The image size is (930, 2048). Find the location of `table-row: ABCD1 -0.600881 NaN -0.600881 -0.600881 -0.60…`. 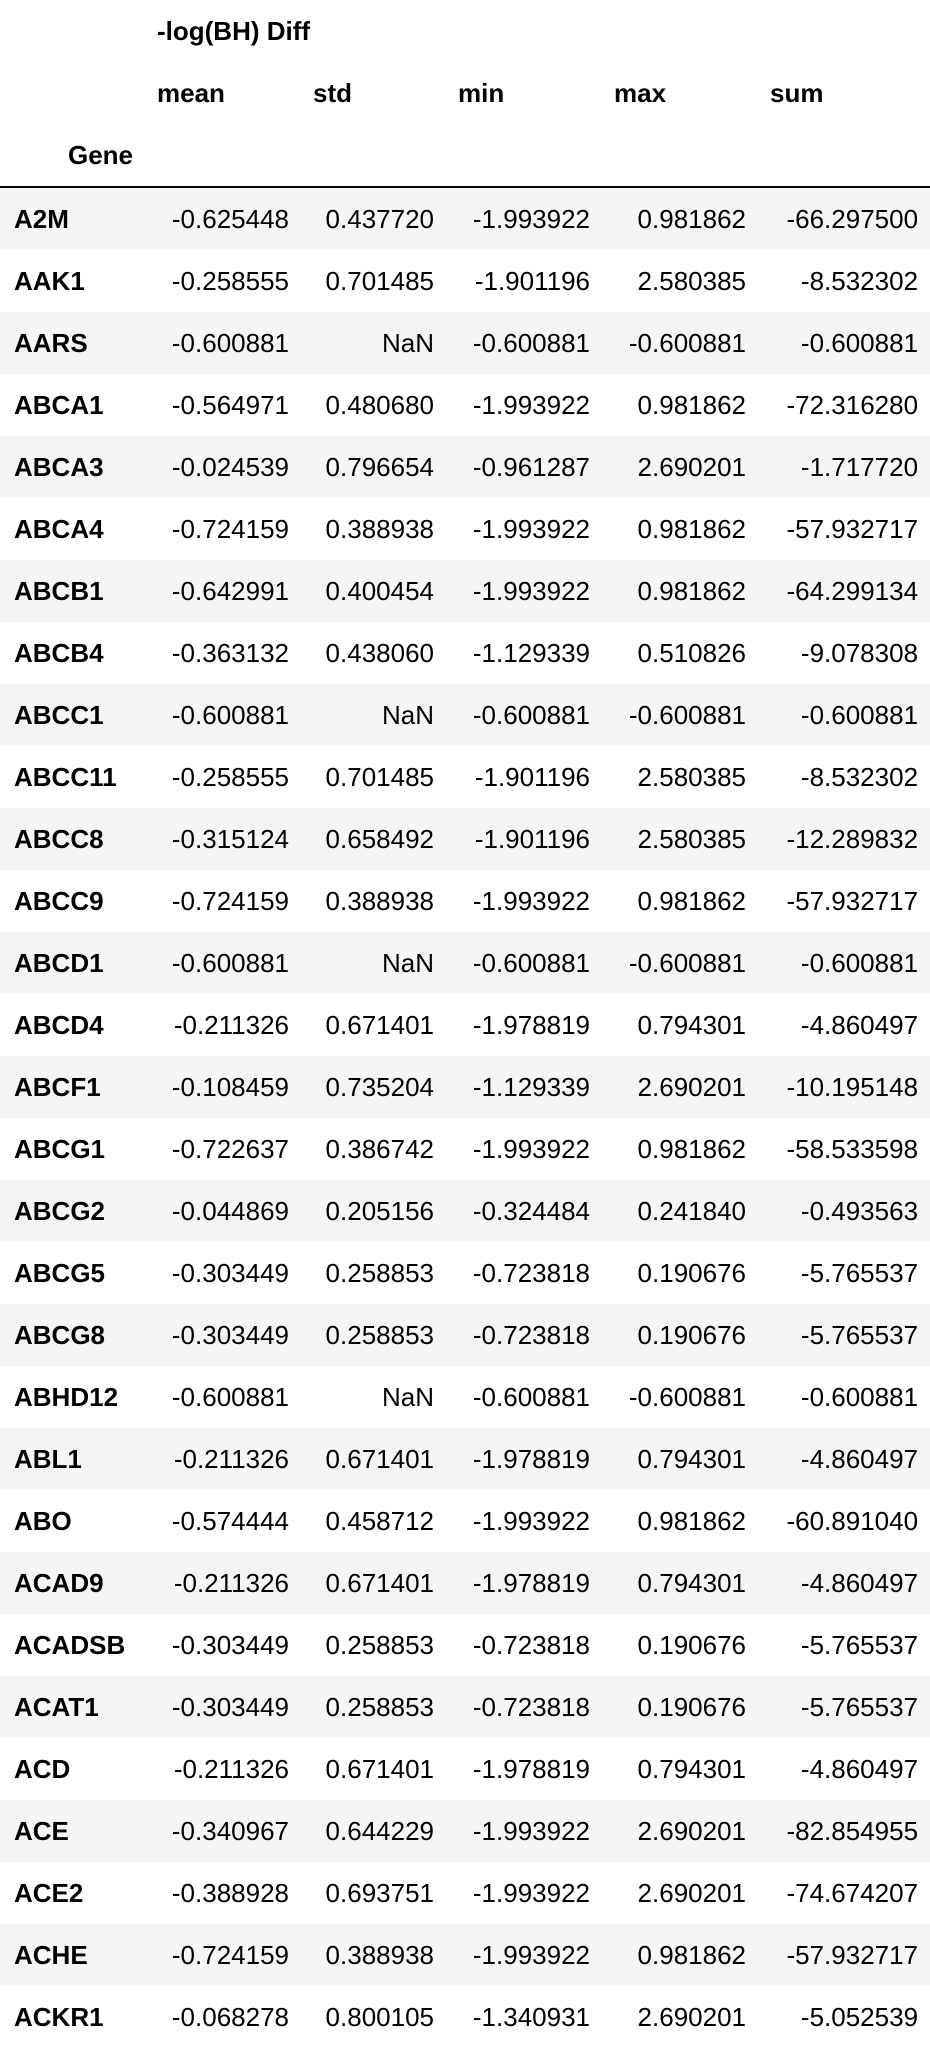

table-row: ABCD1 -0.600881 NaN -0.600881 -0.600881 -0.60… is located at coordinates (465, 963).